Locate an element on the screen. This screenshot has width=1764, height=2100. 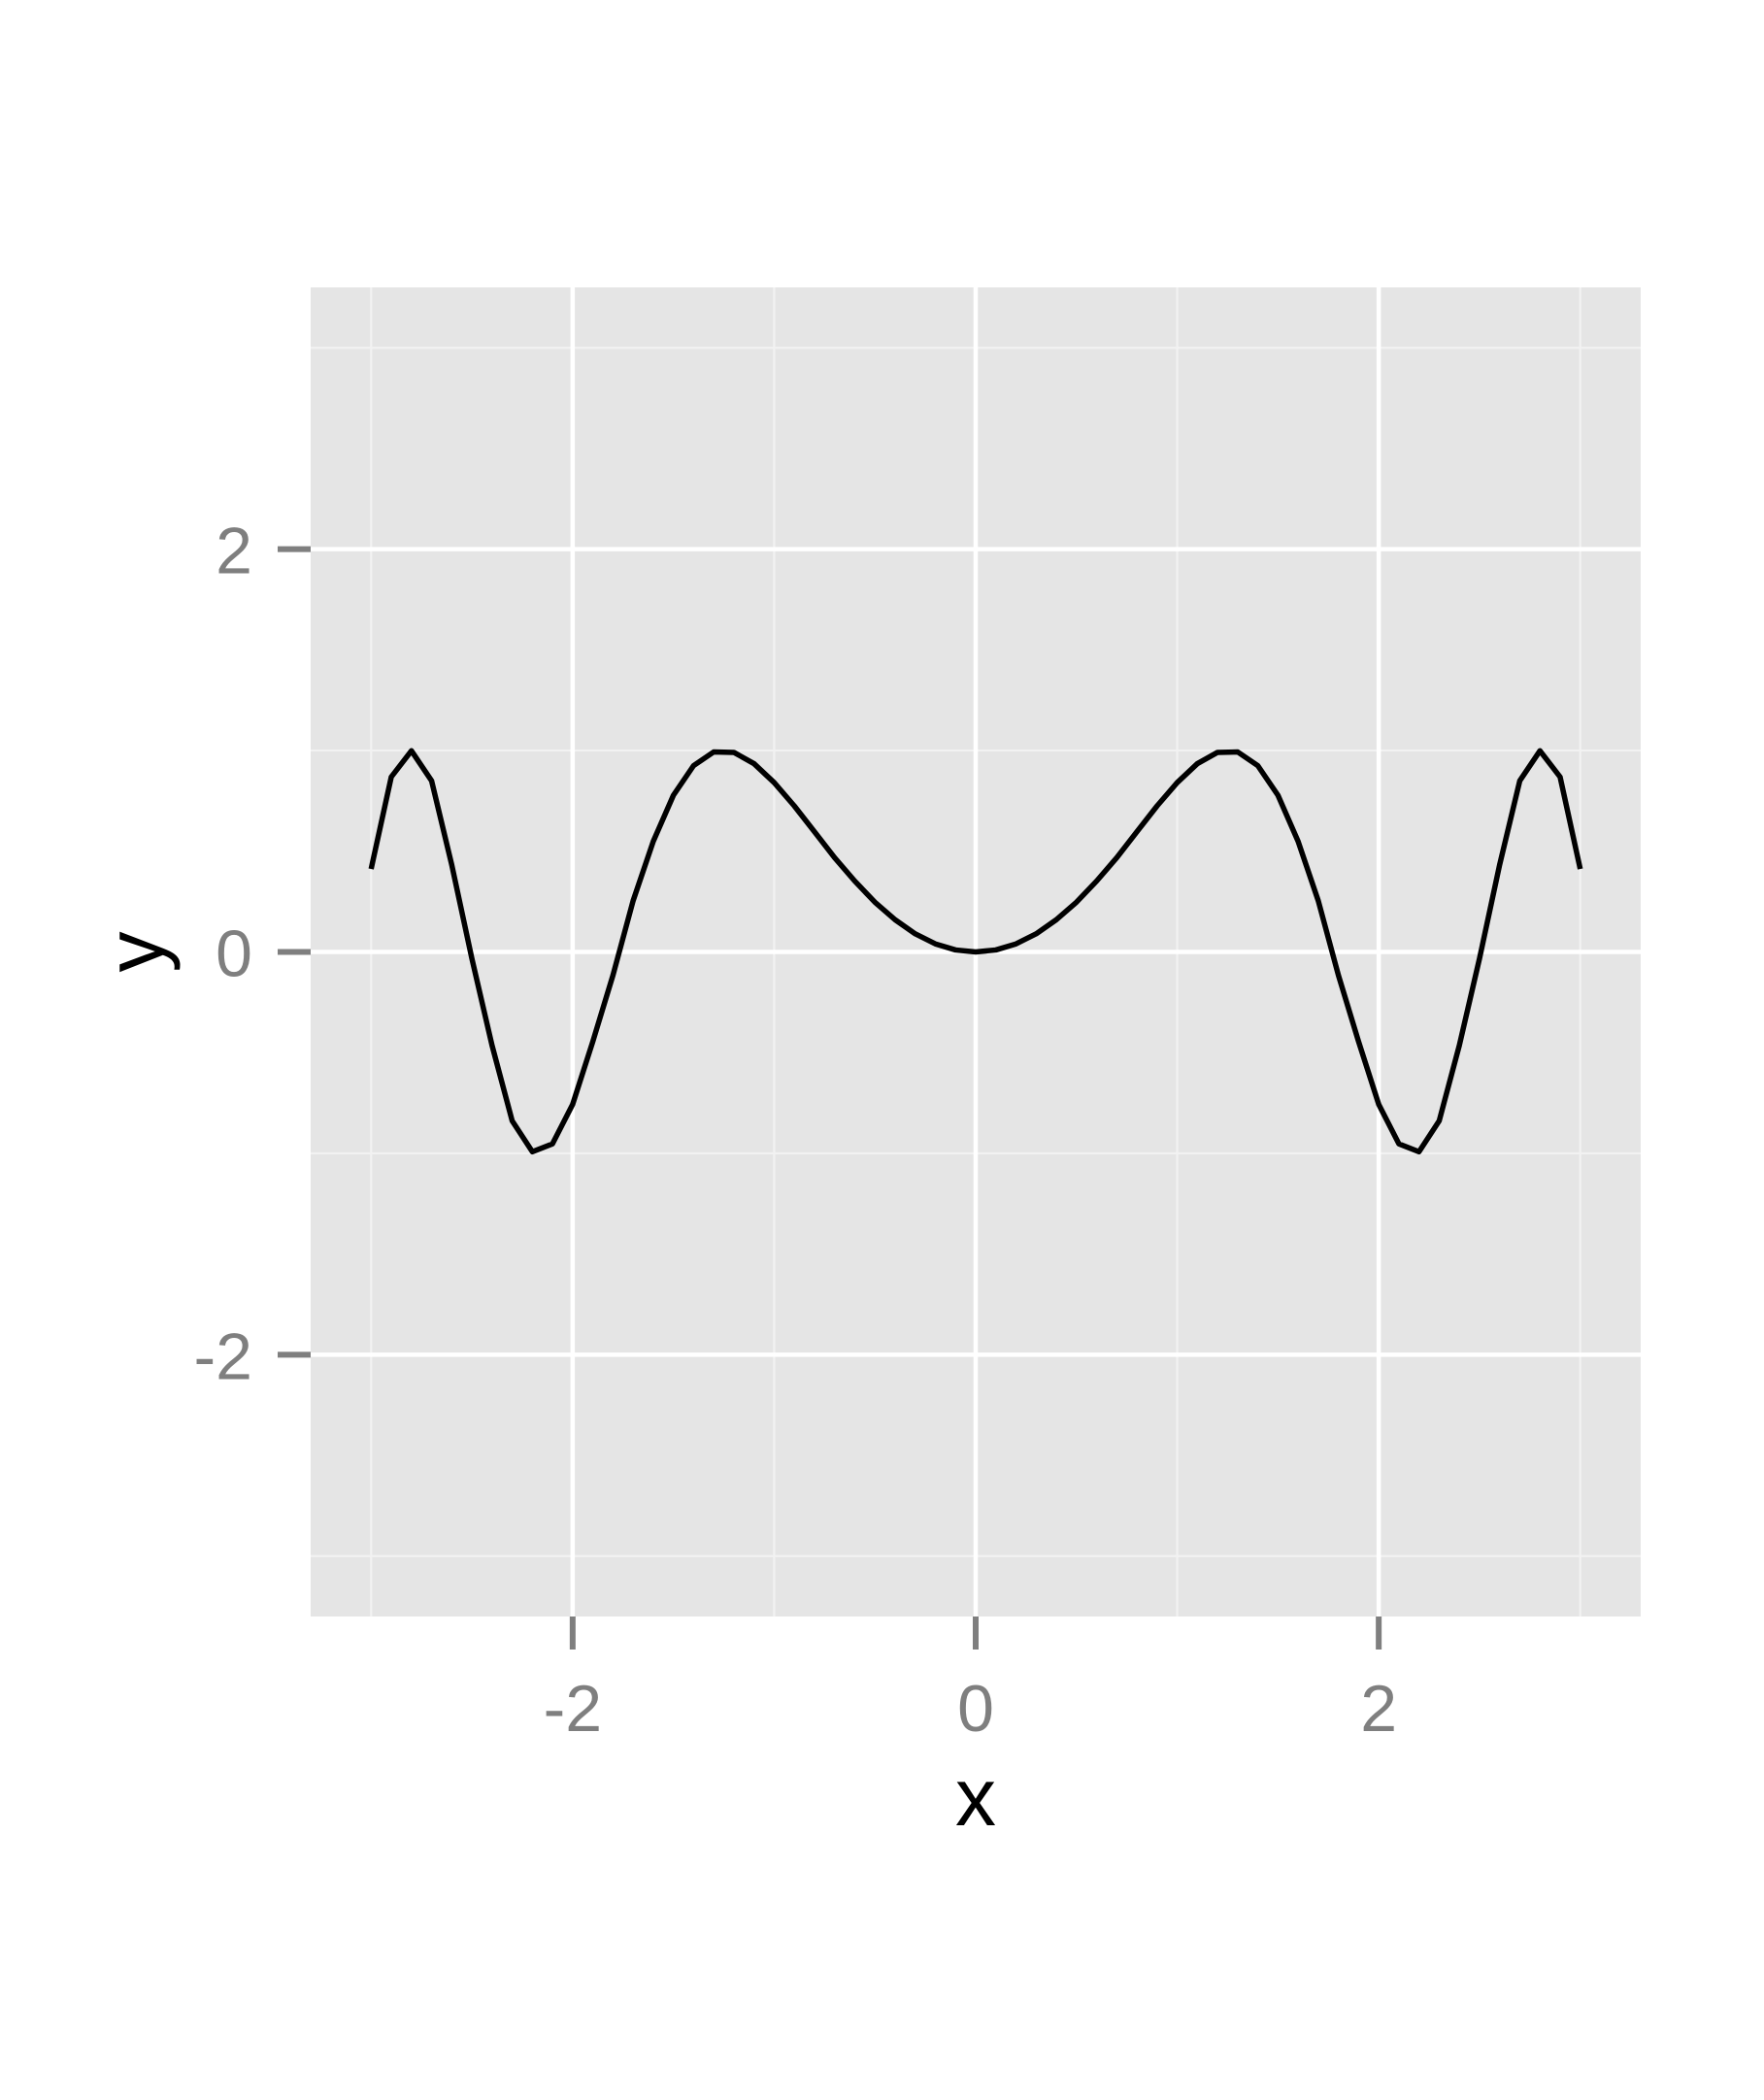
y-axis-ticks: -2 0 2 is located at coordinates (252, 954).